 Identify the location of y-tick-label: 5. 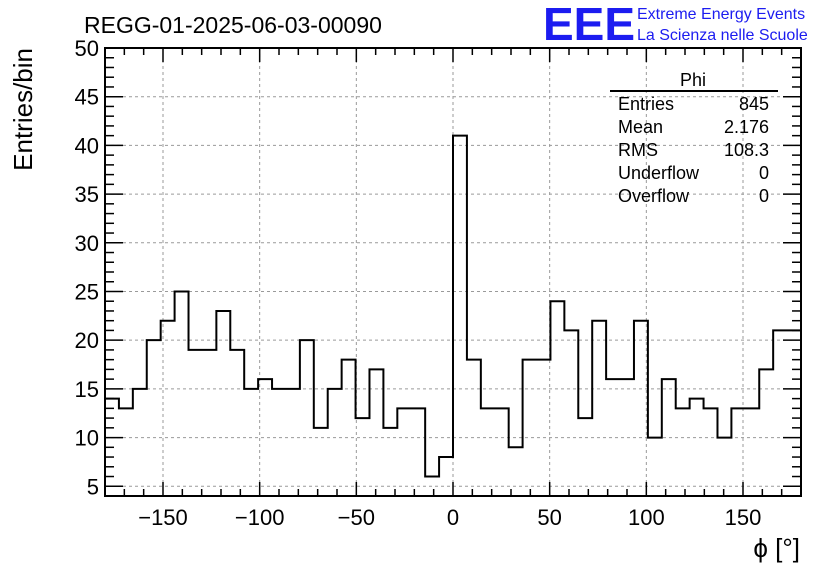
(93, 486).